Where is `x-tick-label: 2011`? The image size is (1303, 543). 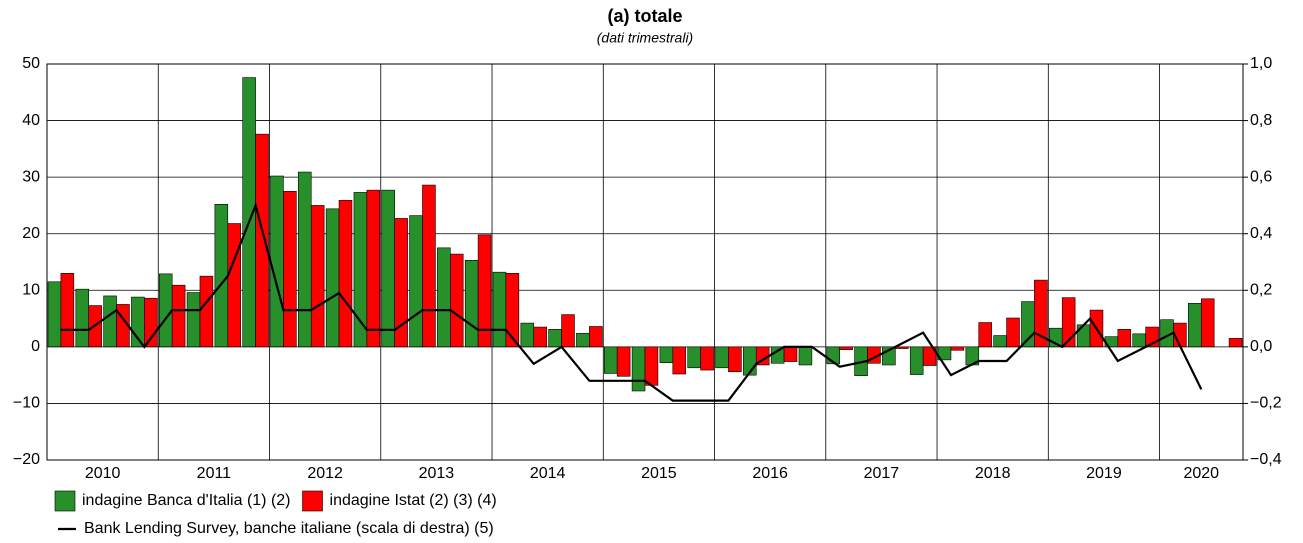
x-tick-label: 2011 is located at coordinates (214, 473).